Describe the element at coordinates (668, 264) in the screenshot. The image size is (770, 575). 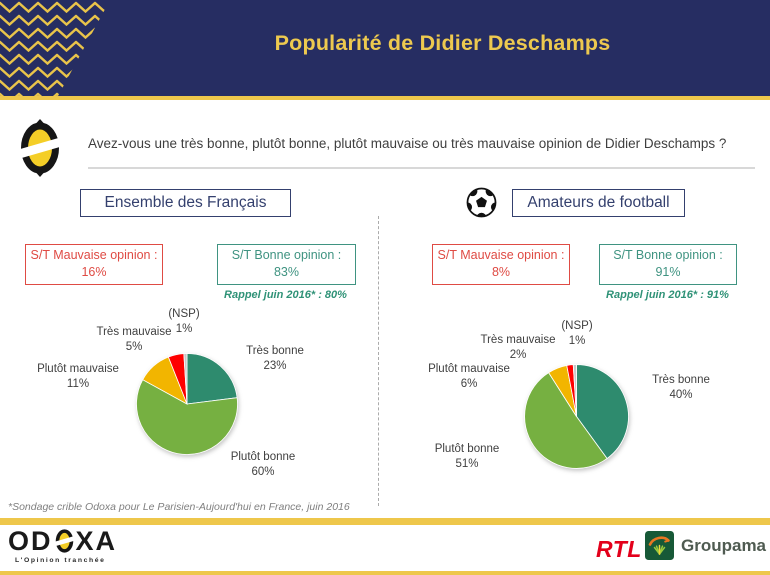
I see `st-bonne-box-amateurs: S/T Bonne opinion : 91%` at that location.